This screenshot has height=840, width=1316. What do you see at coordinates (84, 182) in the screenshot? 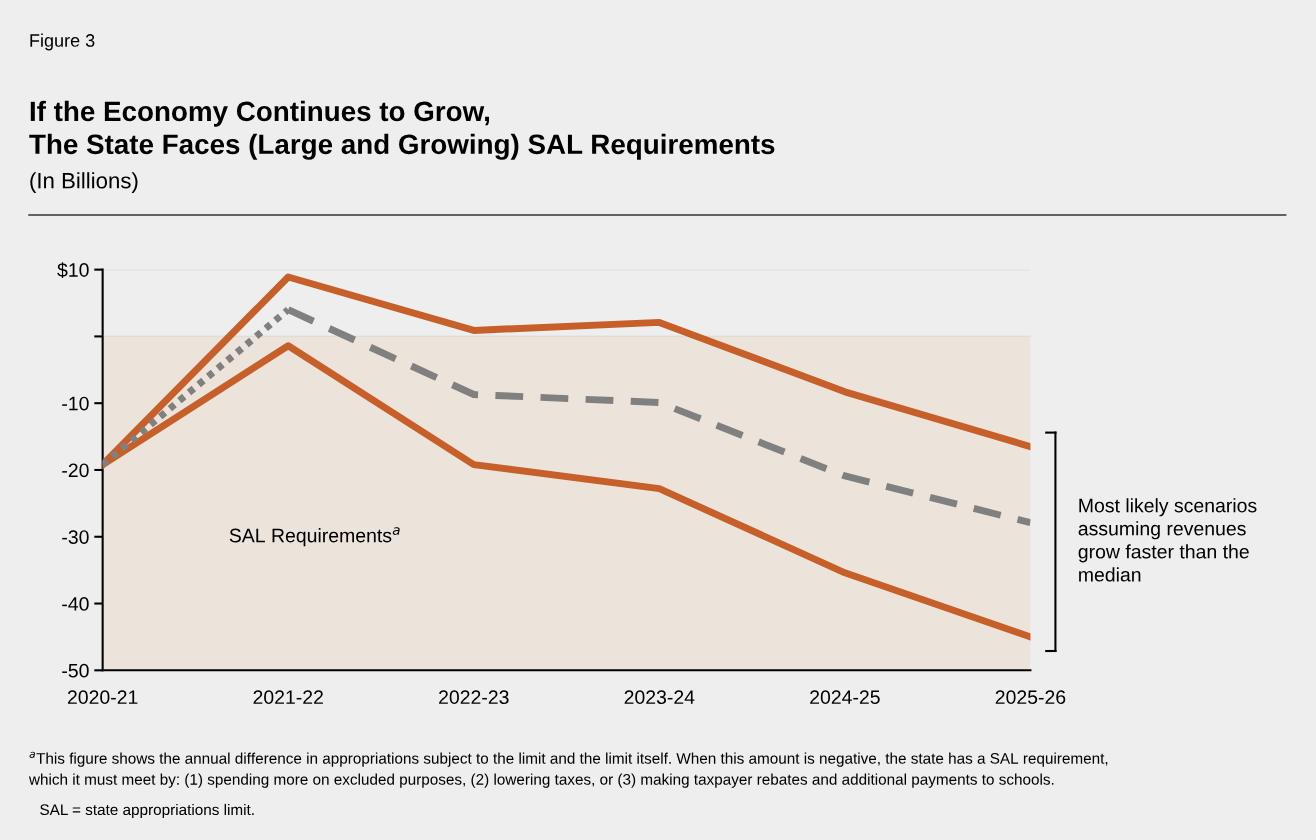
I see `chart-subtitle: (In Billions)` at bounding box center [84, 182].